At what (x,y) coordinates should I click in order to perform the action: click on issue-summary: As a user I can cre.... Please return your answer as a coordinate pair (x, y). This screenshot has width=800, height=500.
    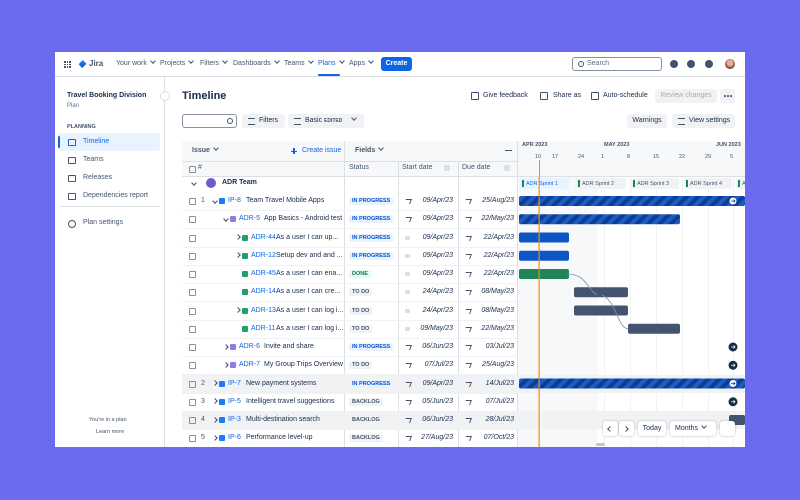
    Looking at the image, I should click on (308, 292).